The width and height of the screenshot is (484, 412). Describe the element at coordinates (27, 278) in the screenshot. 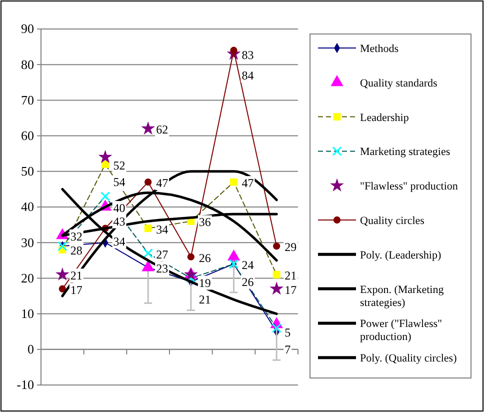

I see `y-tick-label: 20` at that location.